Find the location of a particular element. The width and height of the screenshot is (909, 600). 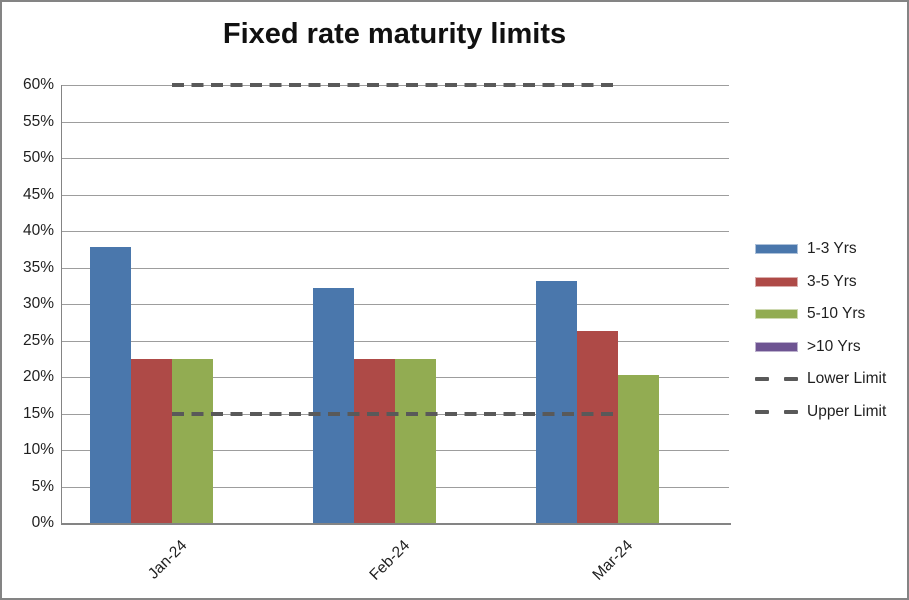

upper-limit-line is located at coordinates (394, 85).